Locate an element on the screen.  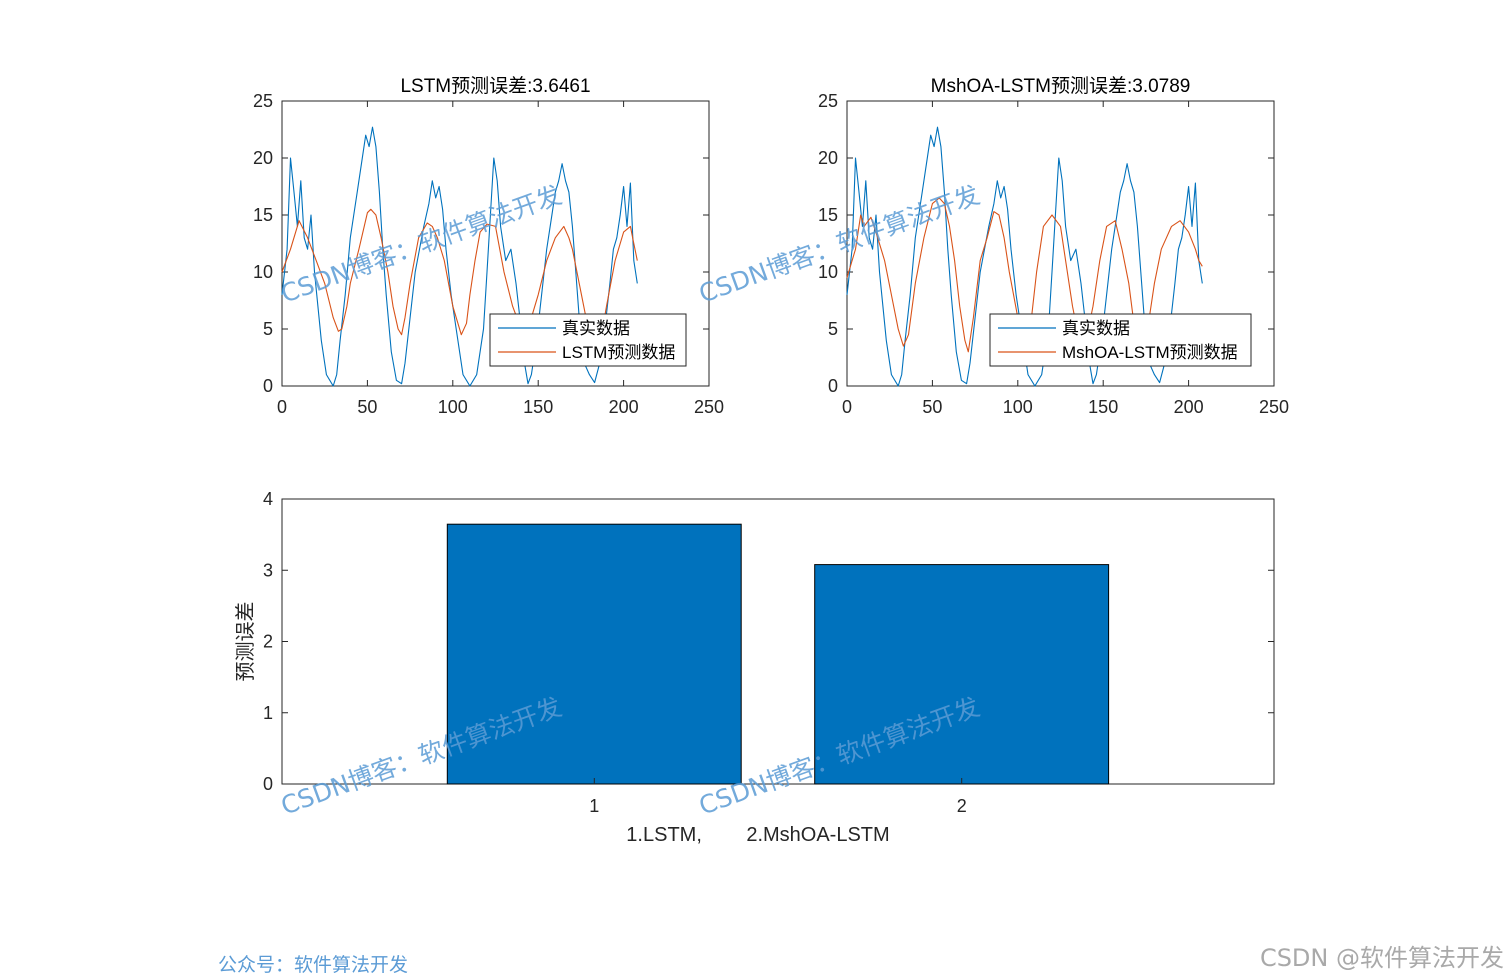
chart0-xtick-label: 0 is located at coordinates (282, 407).